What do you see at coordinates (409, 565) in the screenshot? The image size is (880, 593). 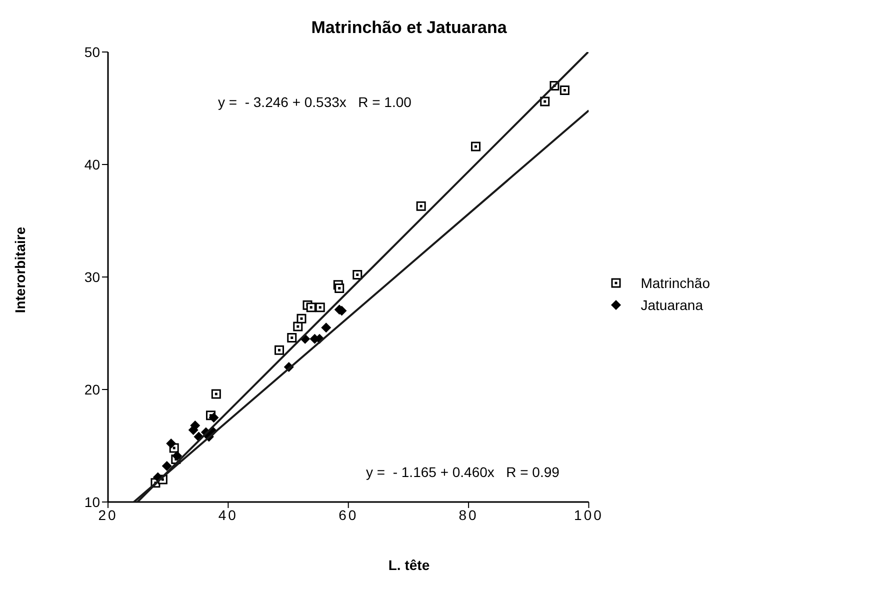 I see `x-axis-title: L. tête` at bounding box center [409, 565].